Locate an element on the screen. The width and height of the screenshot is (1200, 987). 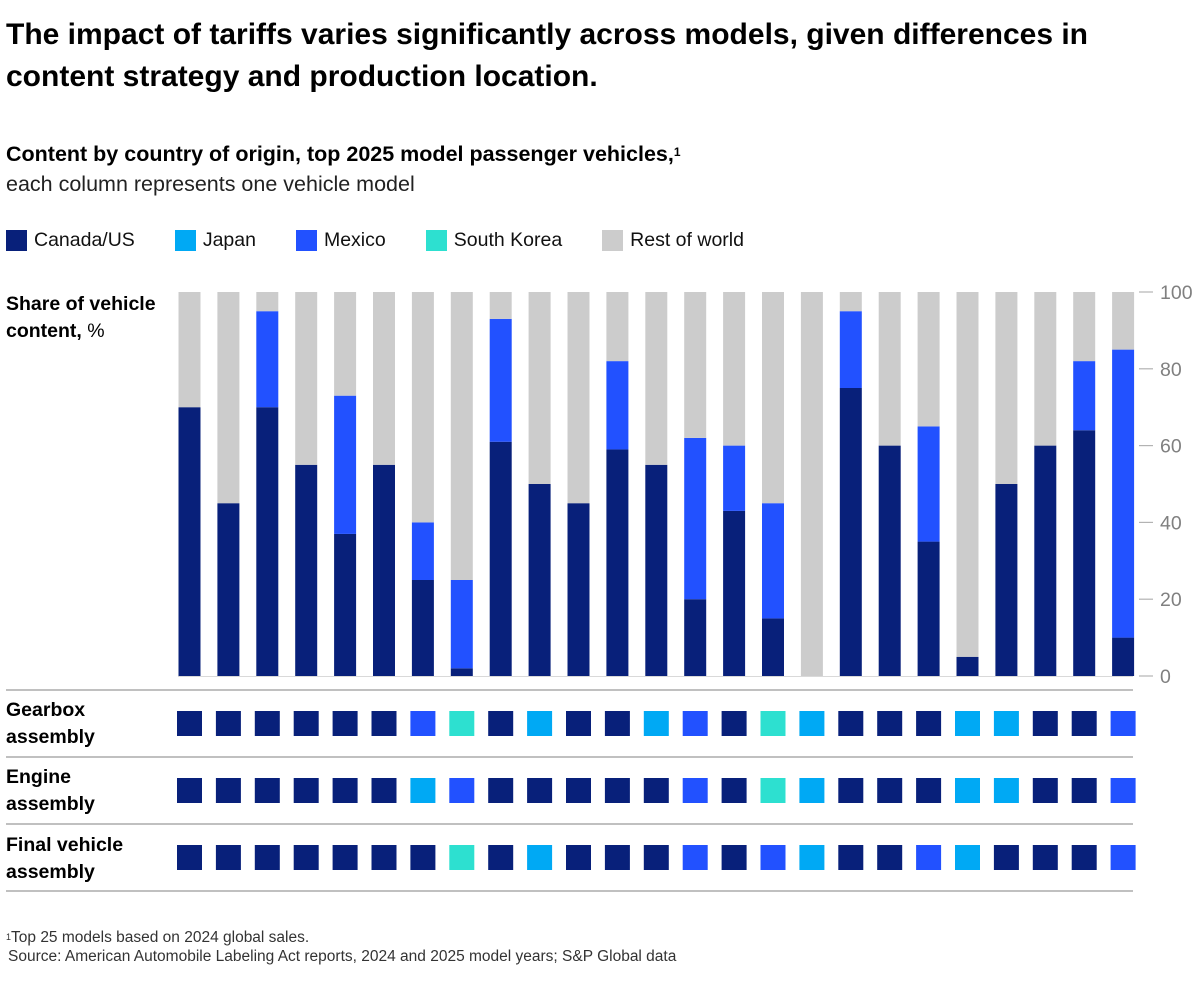
y-tick-label-80: 80 is located at coordinates (1171, 370).